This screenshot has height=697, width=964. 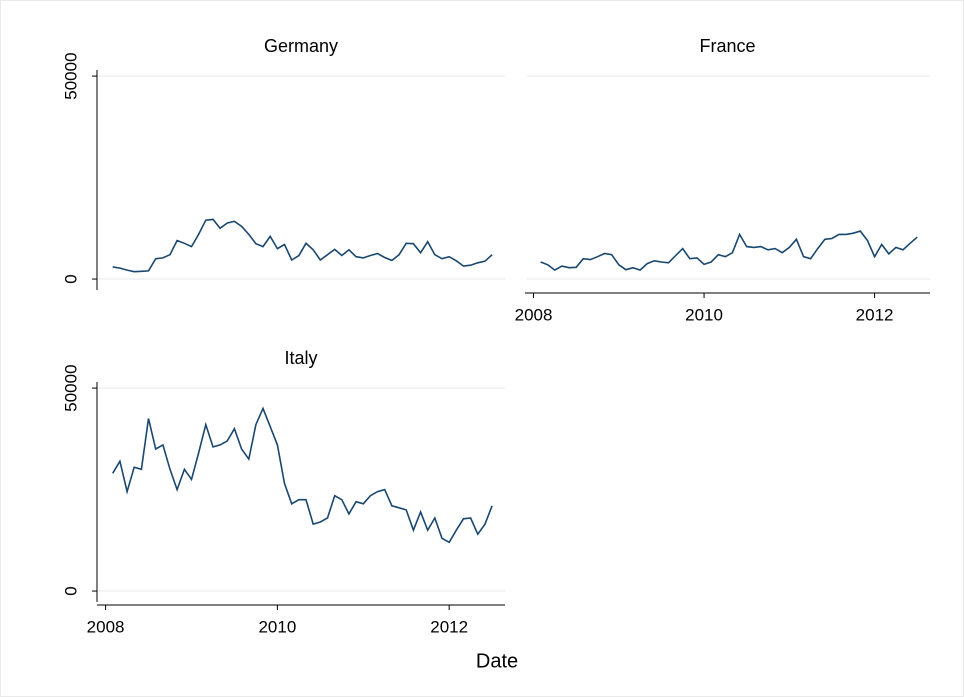 I want to click on panel-title: France, so click(x=727, y=46).